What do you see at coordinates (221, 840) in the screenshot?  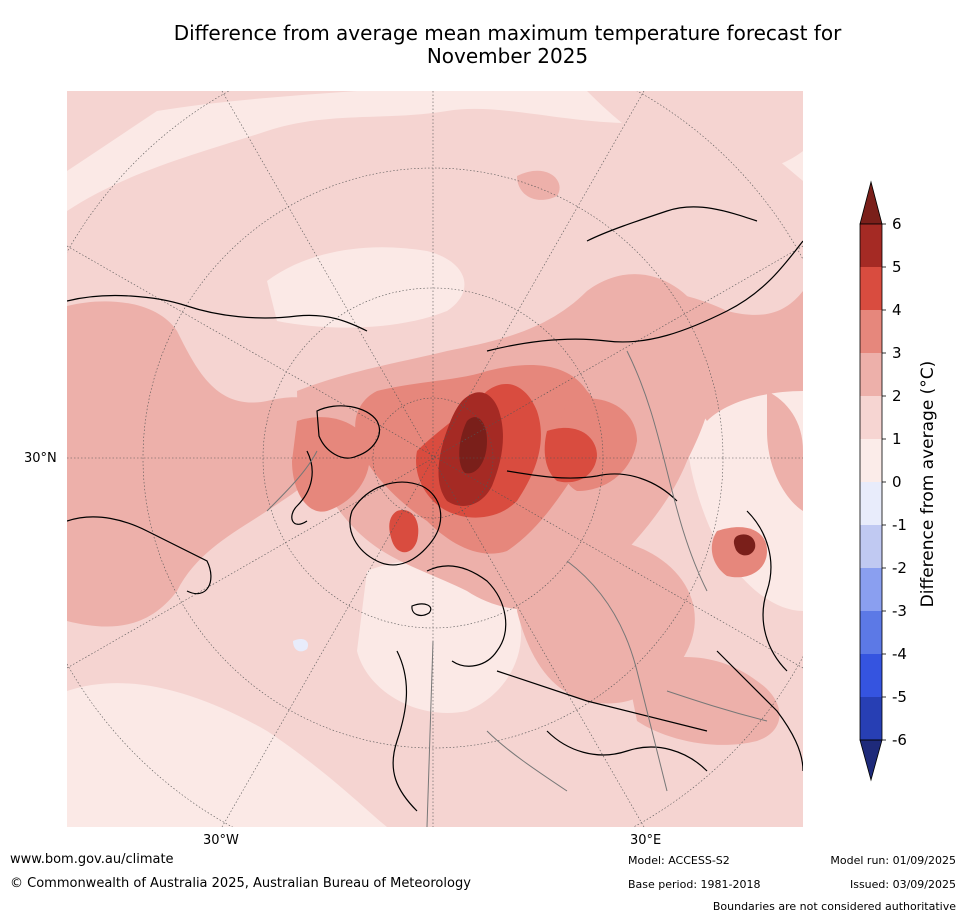 I see `lon-label-30w: 30°W` at bounding box center [221, 840].